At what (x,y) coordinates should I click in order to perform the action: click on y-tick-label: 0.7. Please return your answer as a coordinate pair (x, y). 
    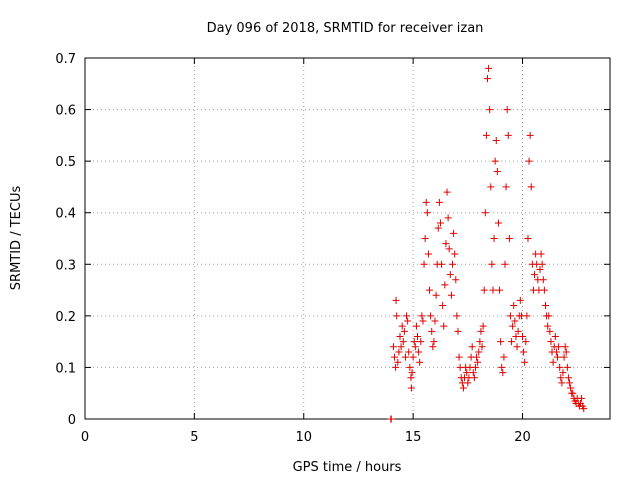
    Looking at the image, I should click on (65, 59).